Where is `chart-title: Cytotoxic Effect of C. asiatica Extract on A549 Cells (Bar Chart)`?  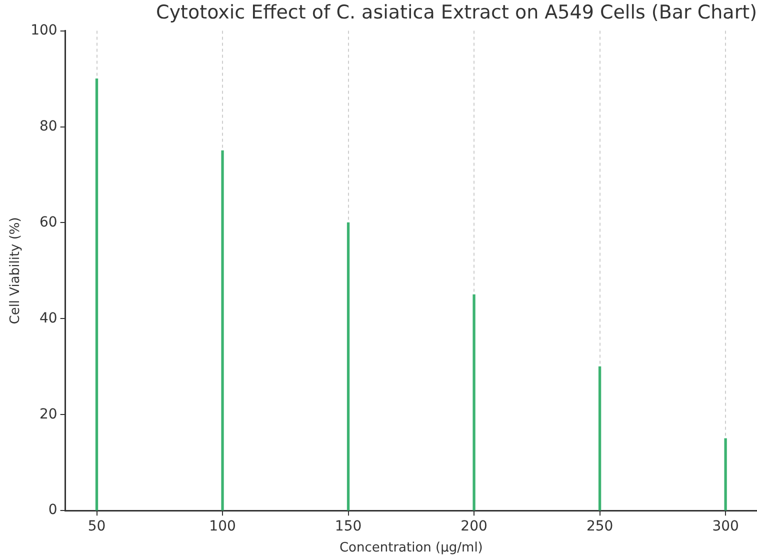
chart-title: Cytotoxic Effect of C. asiatica Extract on A549 Cells (Bar Chart) is located at coordinates (456, 12).